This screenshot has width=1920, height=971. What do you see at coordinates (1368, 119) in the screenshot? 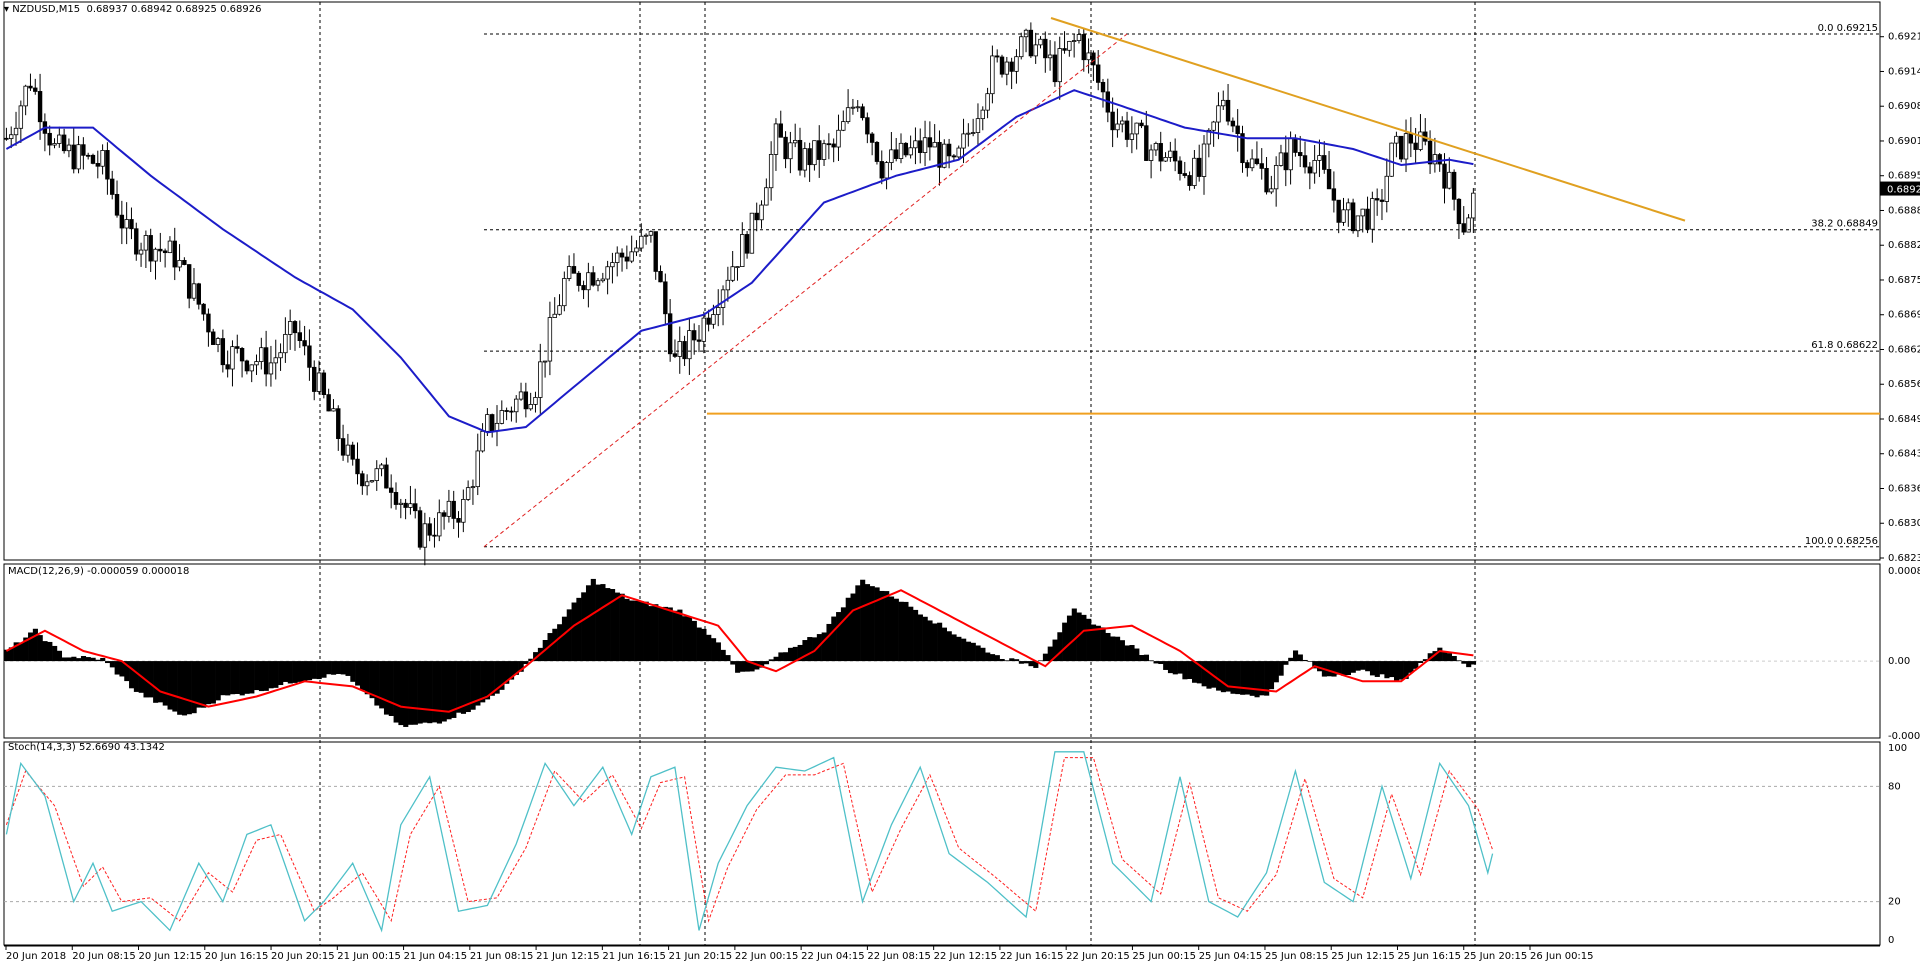
I see `resistance-trendline` at bounding box center [1368, 119].